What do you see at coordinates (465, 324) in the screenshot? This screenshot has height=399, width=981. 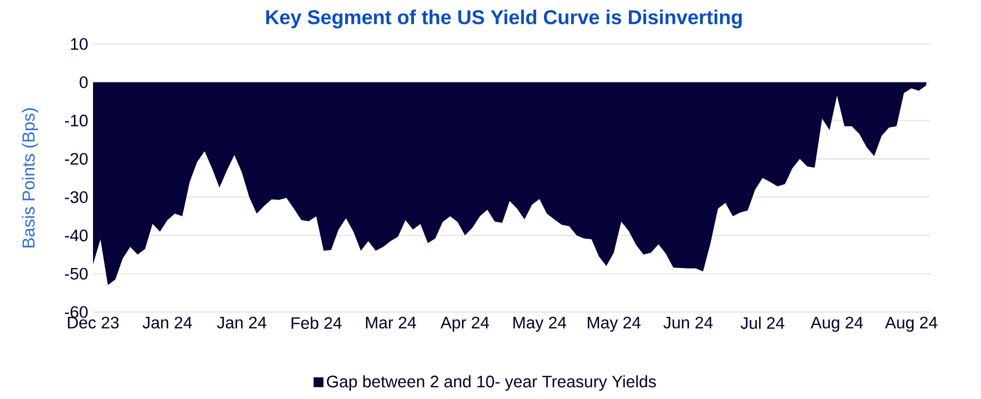 I see `x-tick-label: Apr 24` at bounding box center [465, 324].